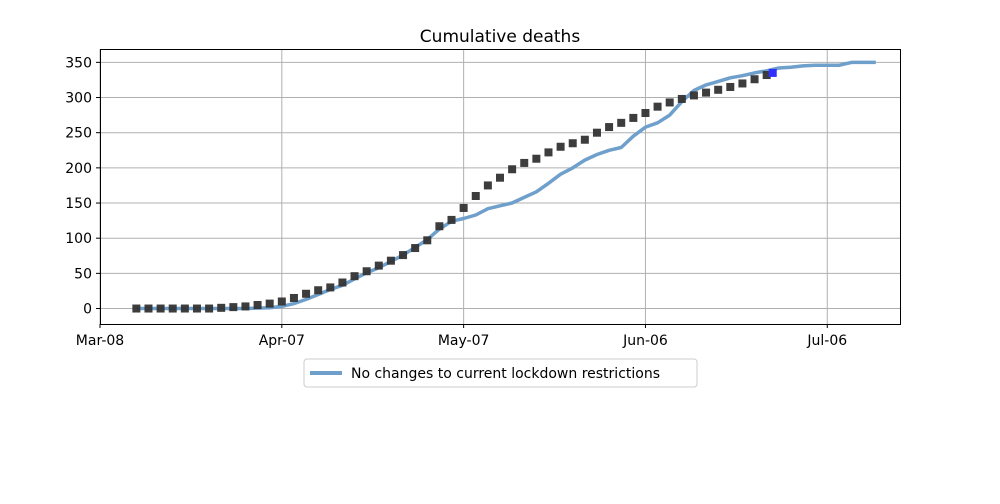 The height and width of the screenshot is (504, 1000). What do you see at coordinates (645, 341) in the screenshot?
I see `x-tick-label: Jun-06` at bounding box center [645, 341].